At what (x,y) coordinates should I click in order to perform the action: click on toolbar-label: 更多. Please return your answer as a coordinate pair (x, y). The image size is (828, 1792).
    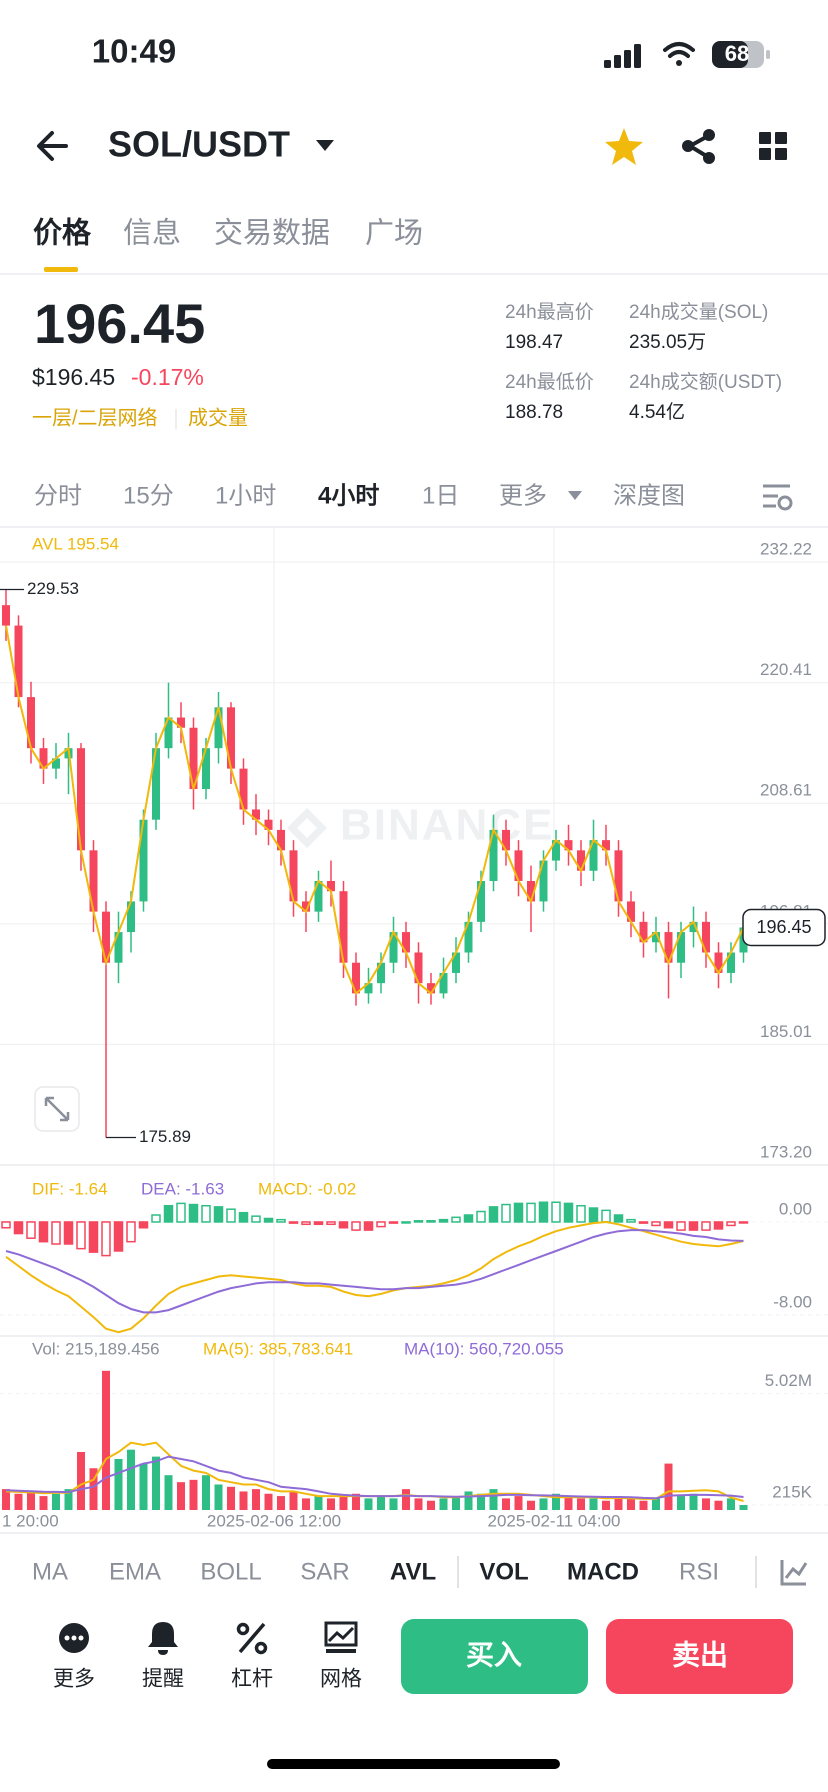
    Looking at the image, I should click on (74, 1679).